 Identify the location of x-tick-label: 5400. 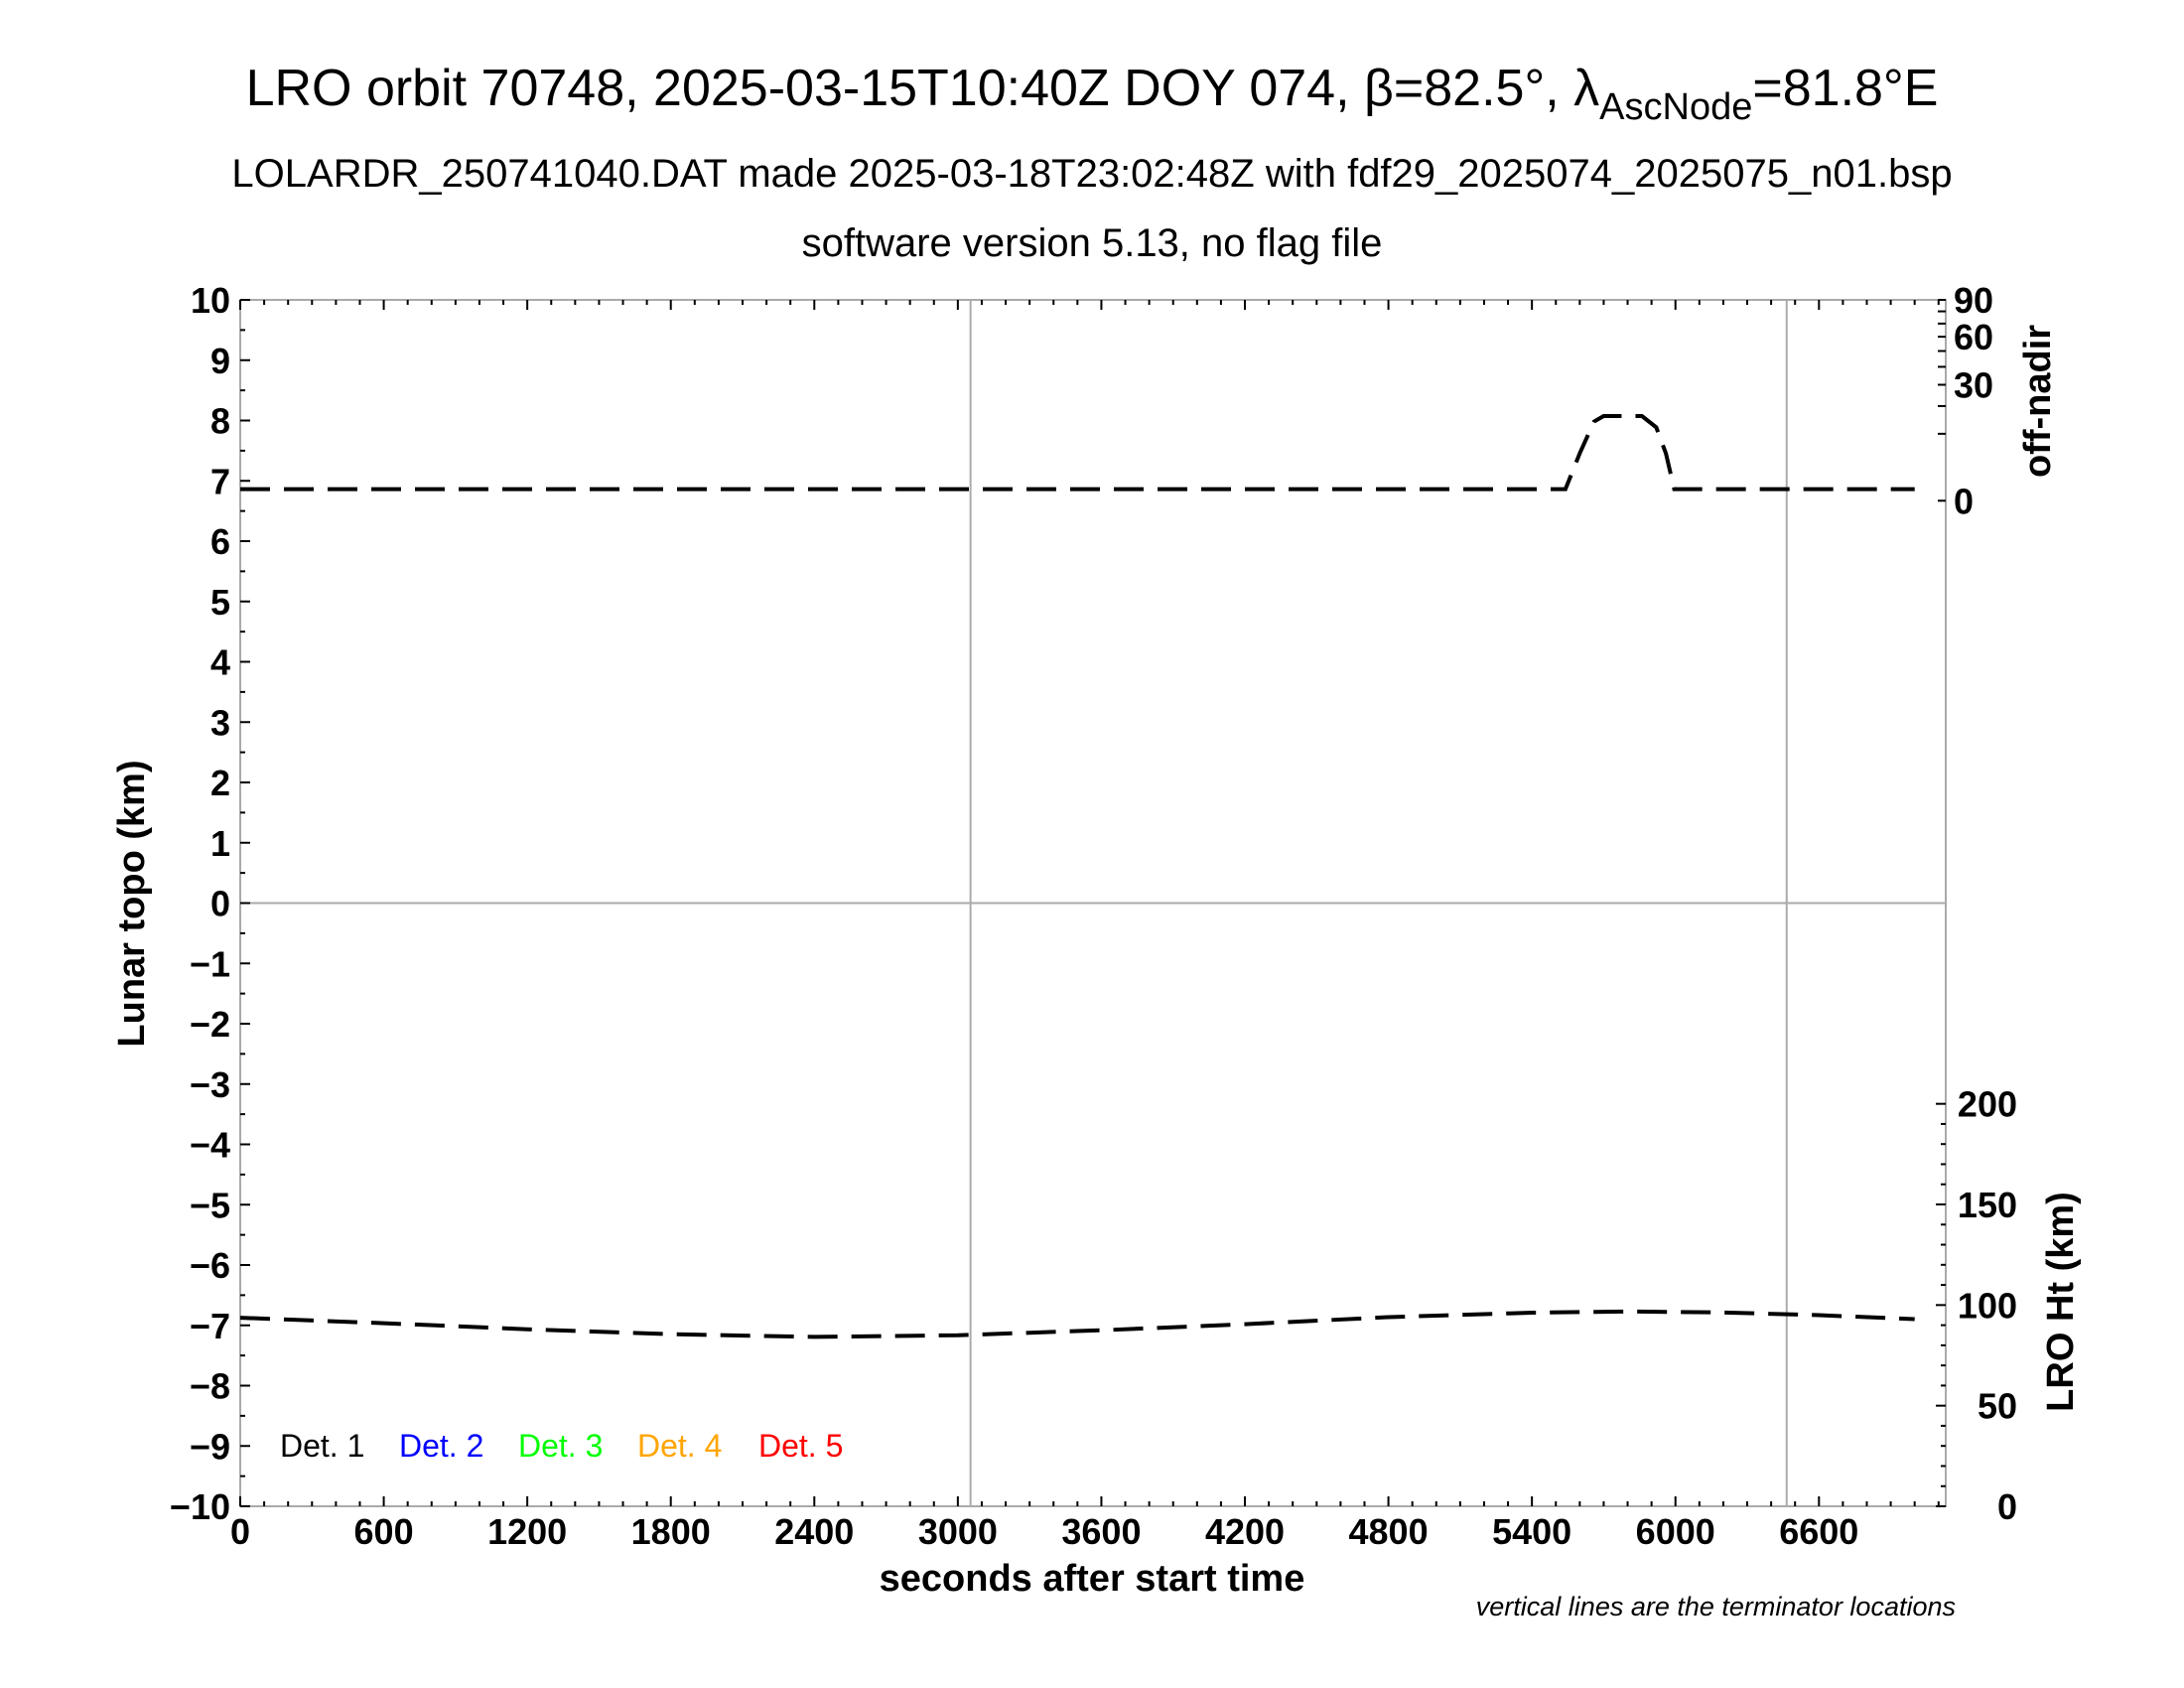
(1531, 1531).